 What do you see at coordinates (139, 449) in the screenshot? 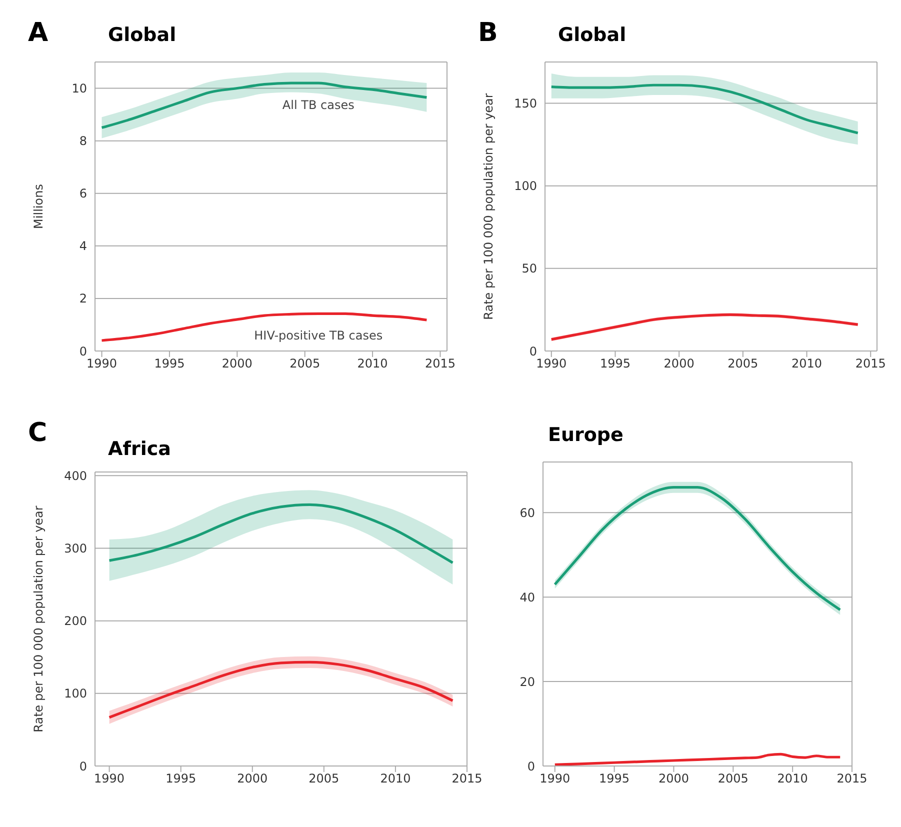
I see `chart-title: Africa` at bounding box center [139, 449].